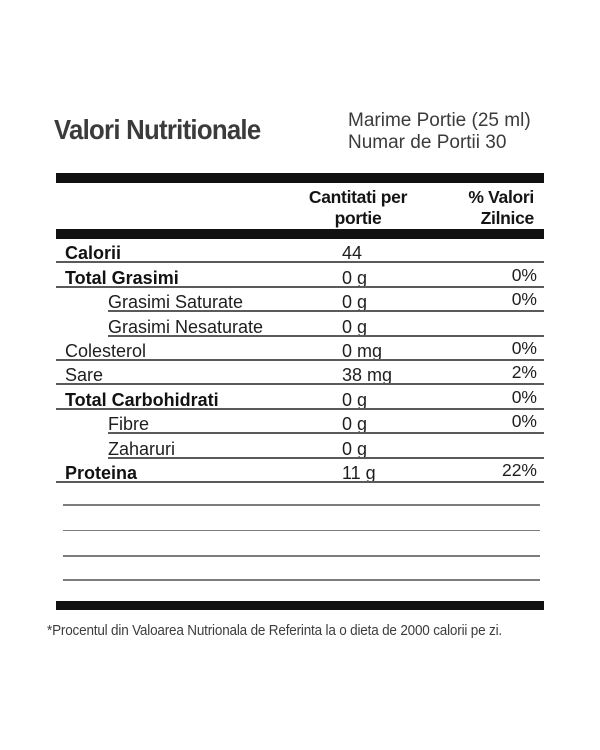 This screenshot has width=600, height=750. Describe the element at coordinates (427, 142) in the screenshot. I see `servings-per-container: Numar de Portii 30` at that location.